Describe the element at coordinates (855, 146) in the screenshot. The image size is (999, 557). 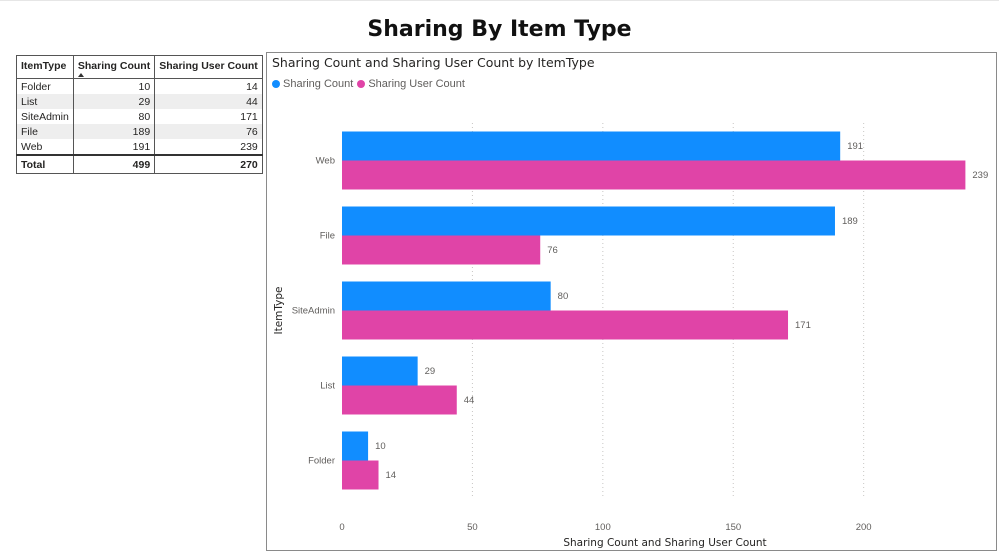
I see `data-label: 191` at that location.